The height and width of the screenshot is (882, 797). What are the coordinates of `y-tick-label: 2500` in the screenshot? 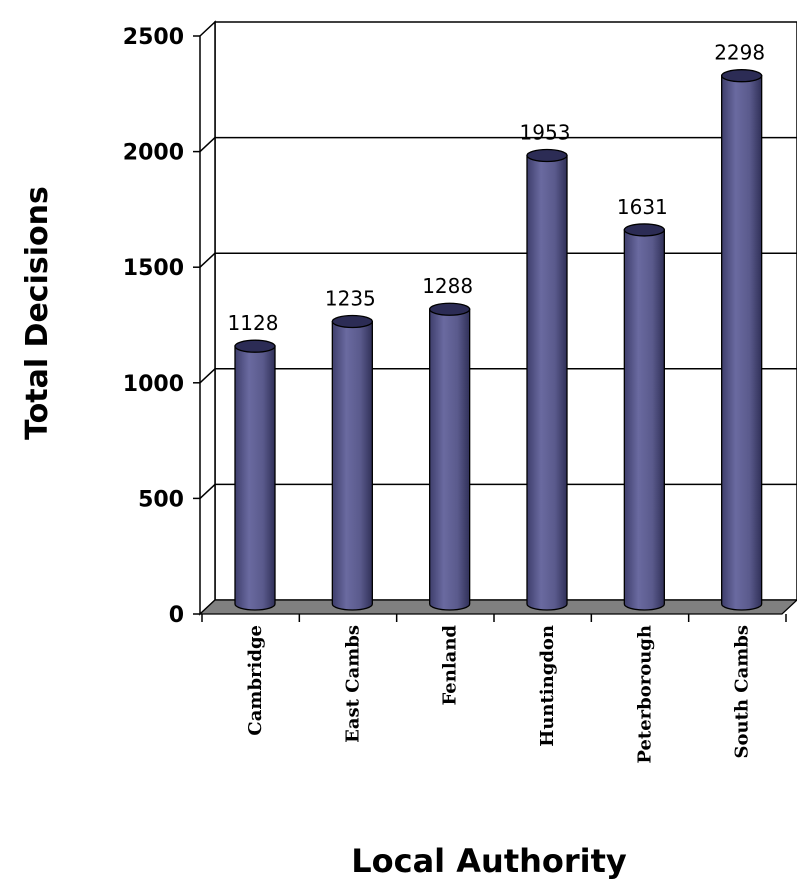 It's located at (153, 37).